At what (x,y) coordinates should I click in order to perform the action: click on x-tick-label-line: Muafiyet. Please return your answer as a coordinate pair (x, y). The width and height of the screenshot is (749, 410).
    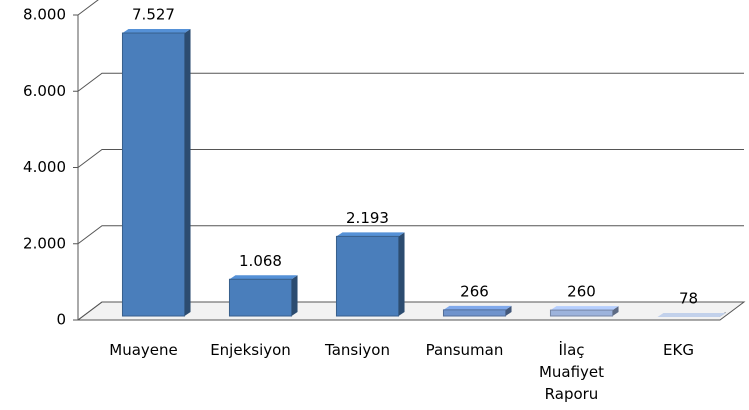
    Looking at the image, I should click on (571, 372).